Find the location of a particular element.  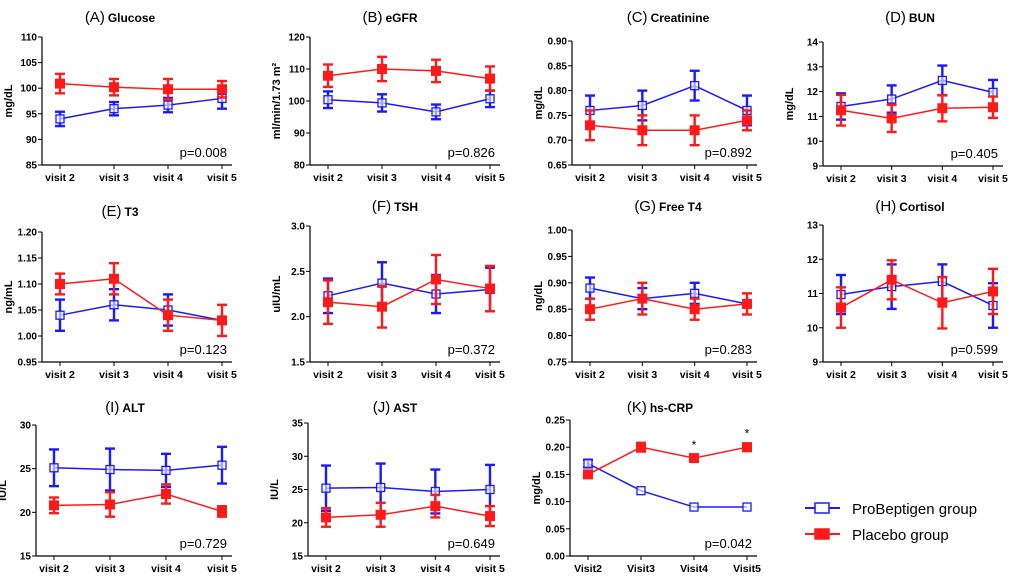

panel-title: (G) Free T4 is located at coordinates (668, 206).